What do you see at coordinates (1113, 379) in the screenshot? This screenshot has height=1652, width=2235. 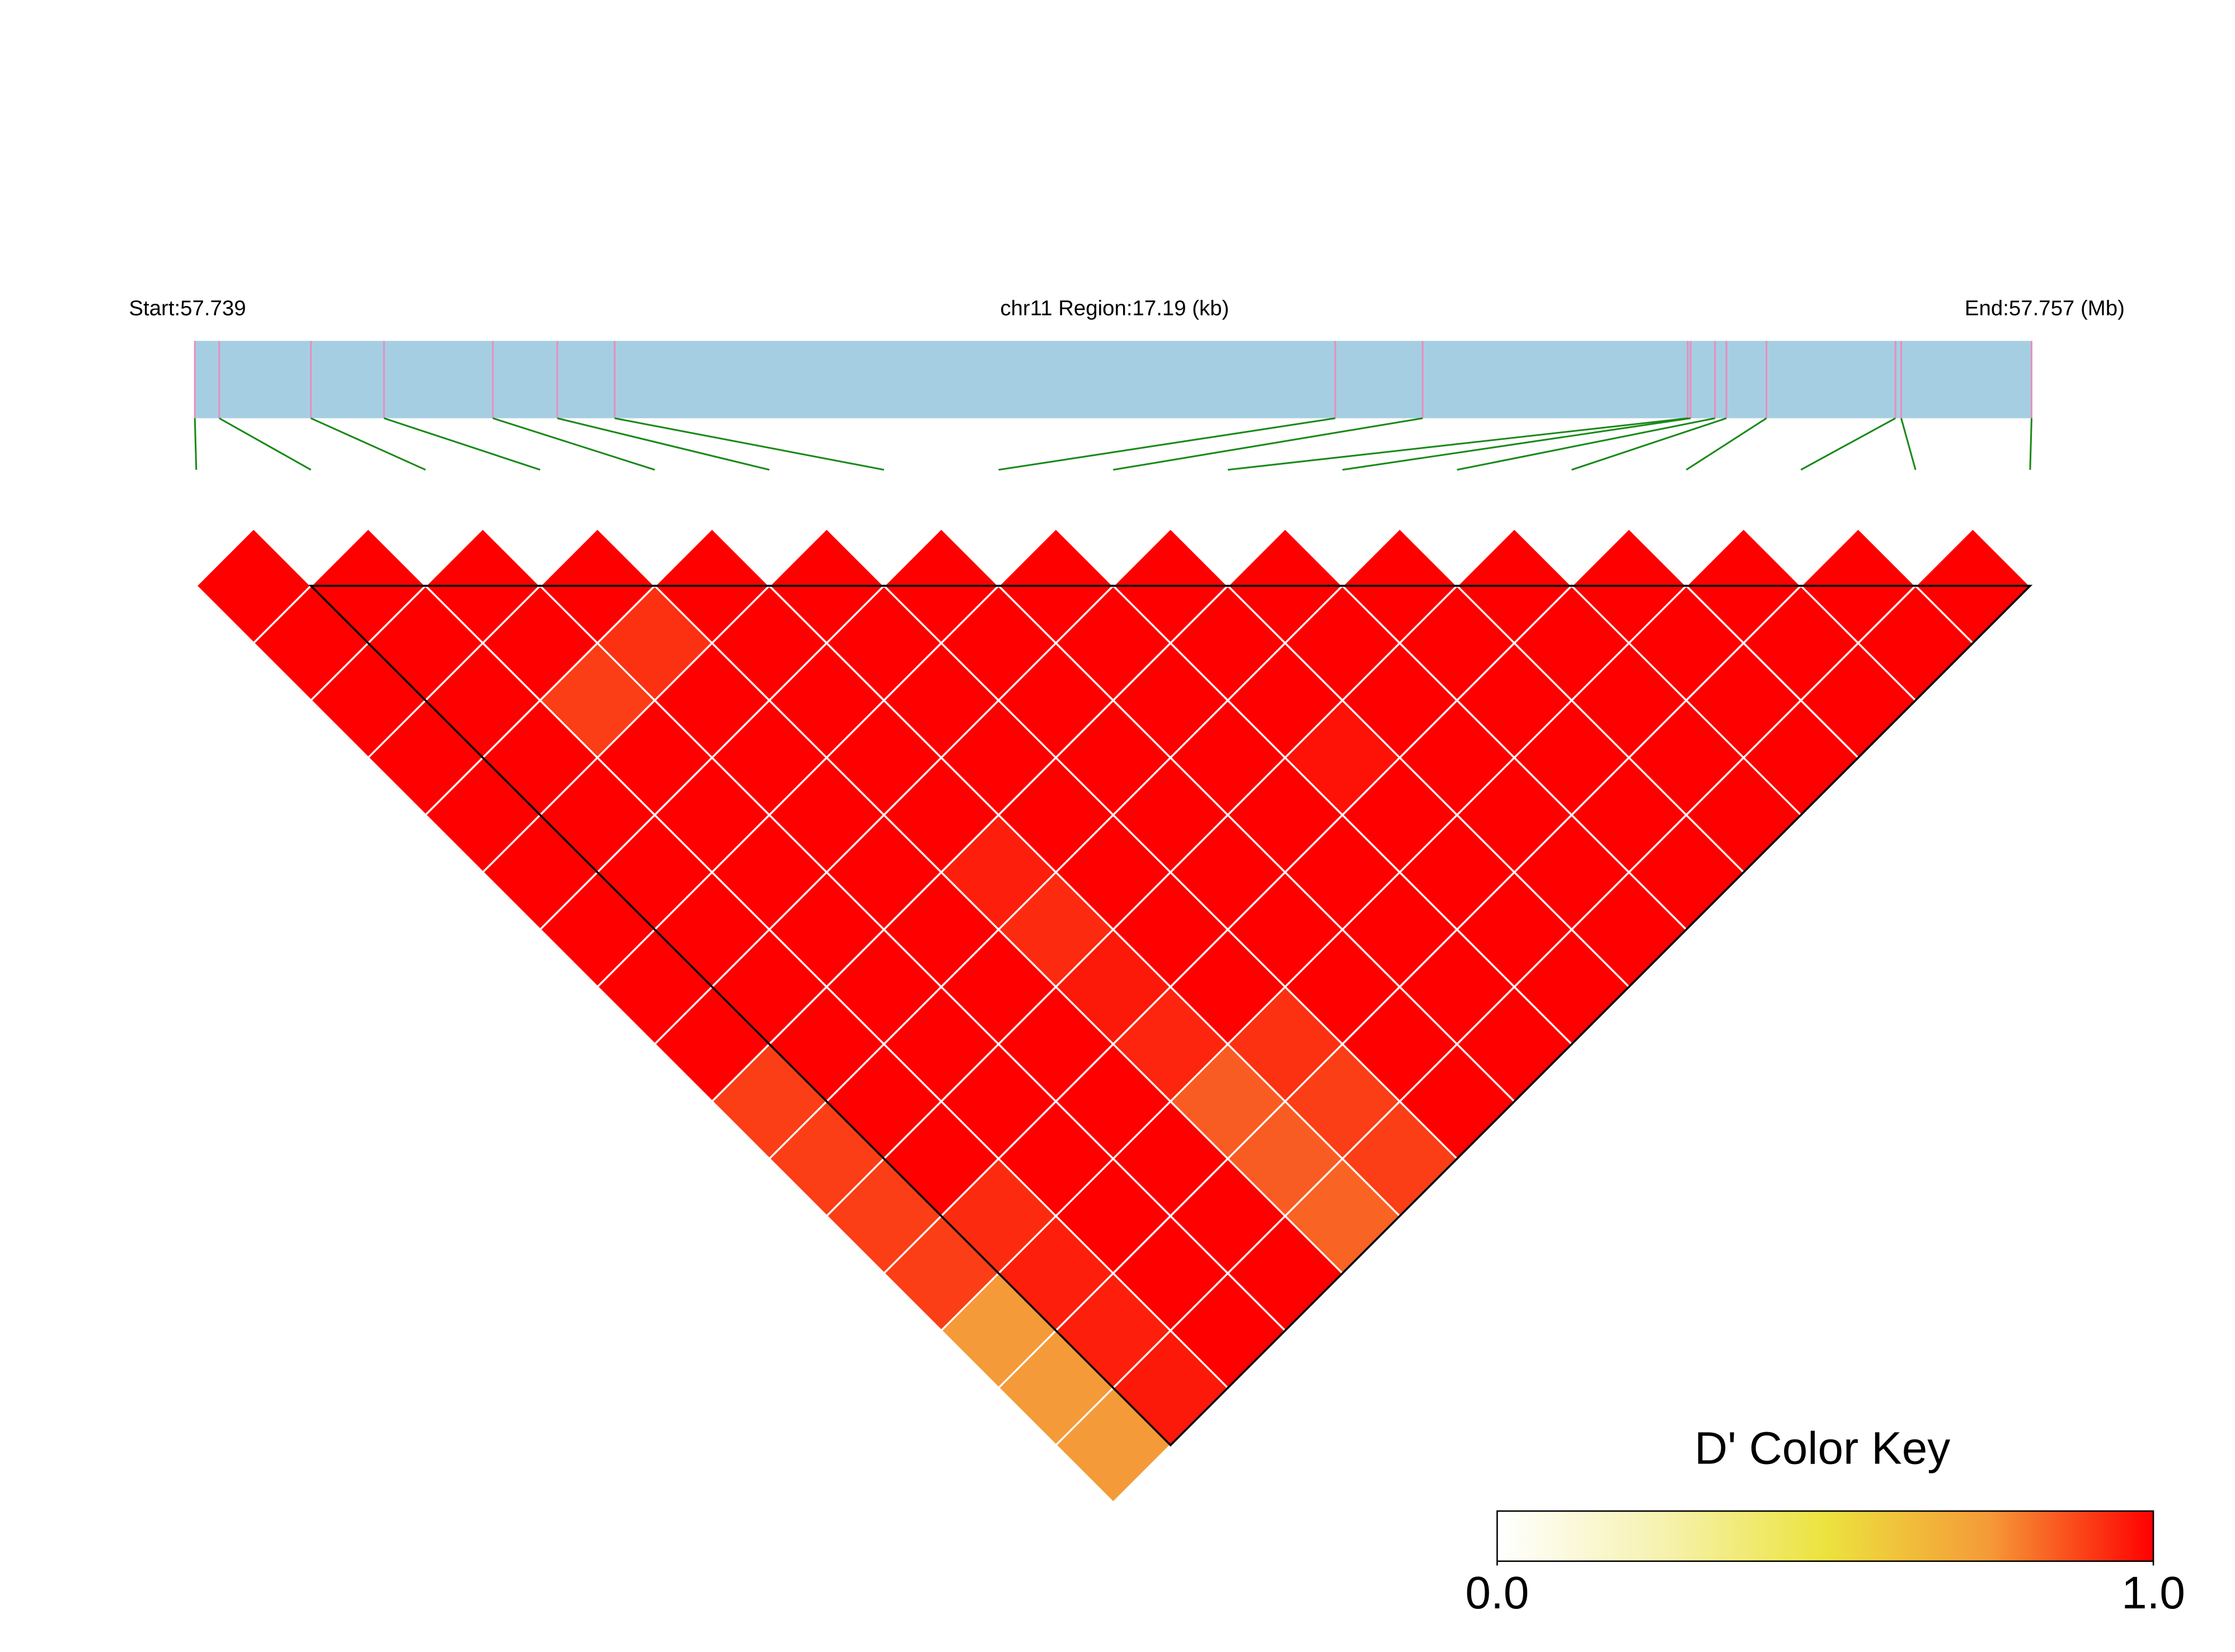 I see `region-bar` at bounding box center [1113, 379].